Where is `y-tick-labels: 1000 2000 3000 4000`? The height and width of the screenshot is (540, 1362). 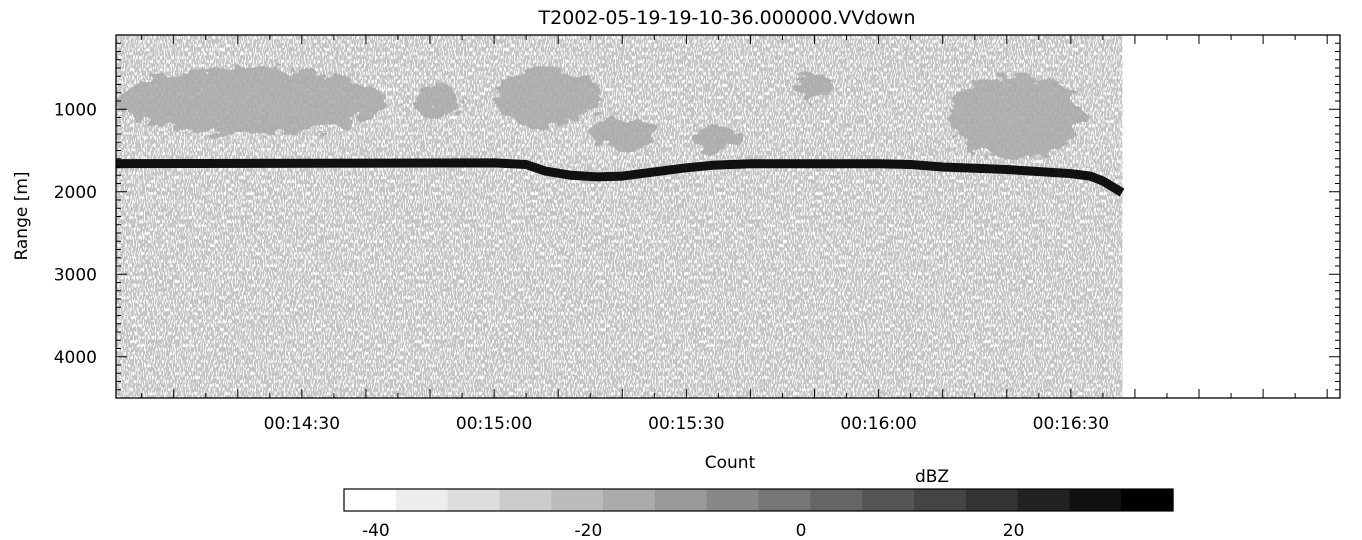 y-tick-labels: 1000 2000 3000 4000 is located at coordinates (75, 234).